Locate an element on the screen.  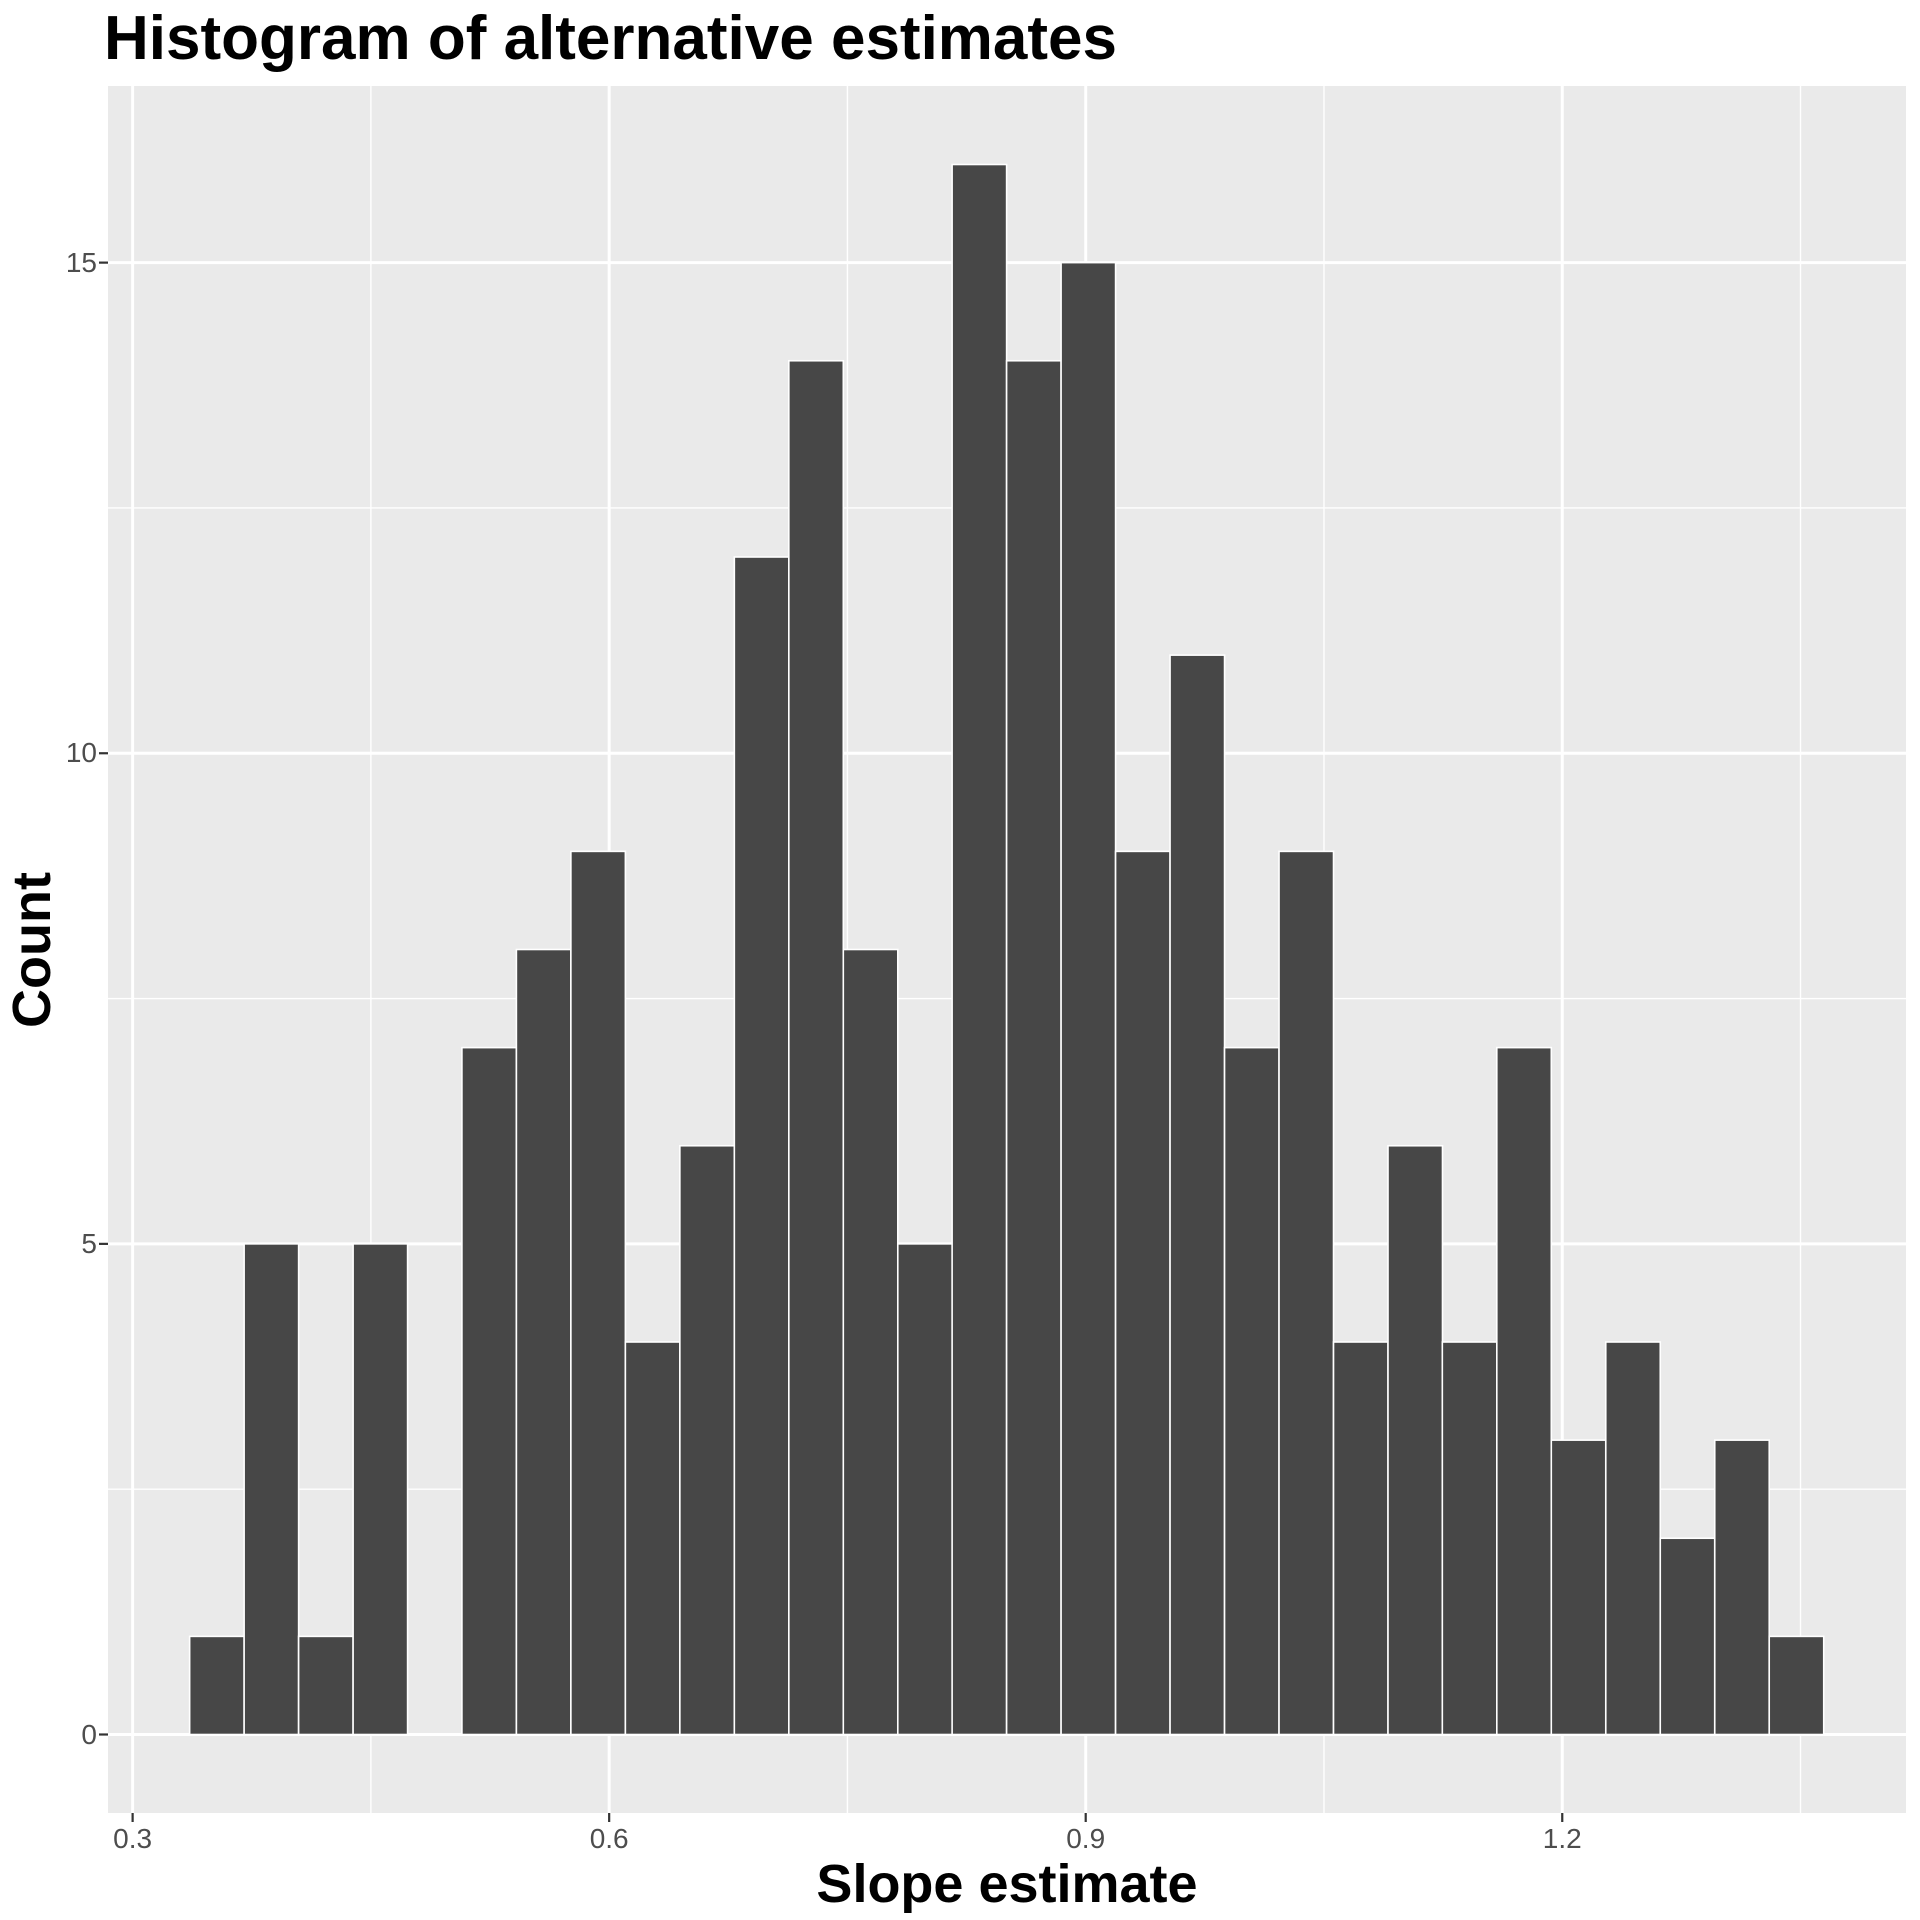
x-axis-title: Slope estimate is located at coordinates (1007, 1884).